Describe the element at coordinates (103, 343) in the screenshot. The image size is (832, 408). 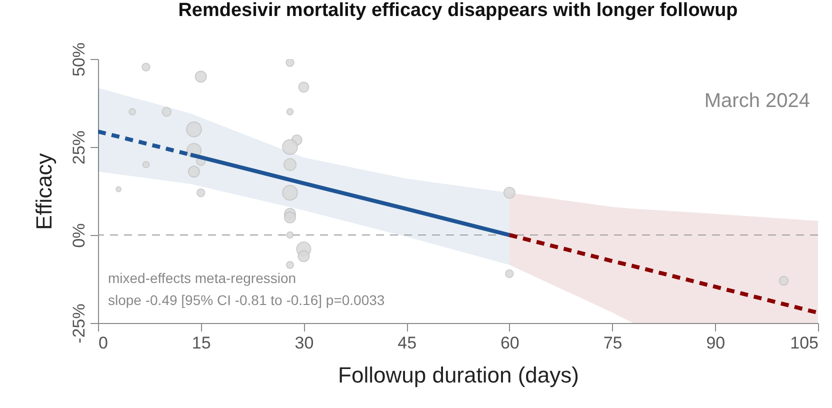
I see `x-tick-label: 0` at that location.